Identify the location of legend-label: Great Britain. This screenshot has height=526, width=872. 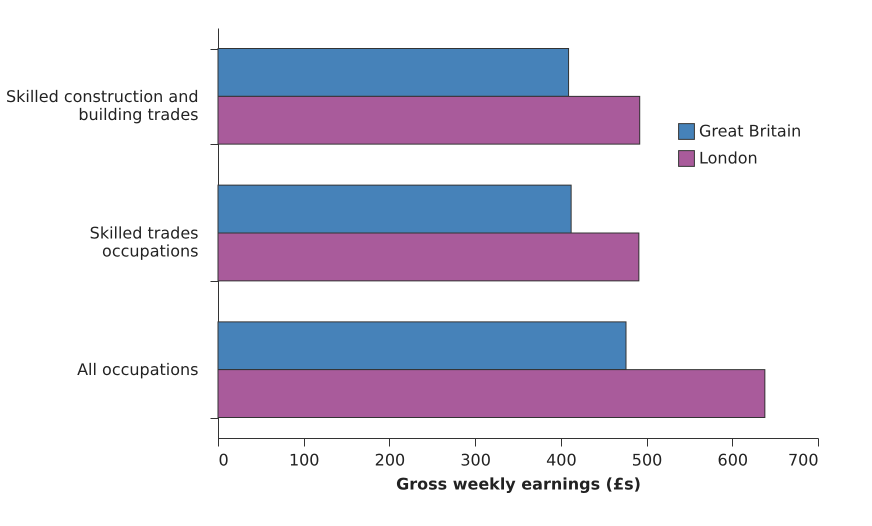
(750, 131).